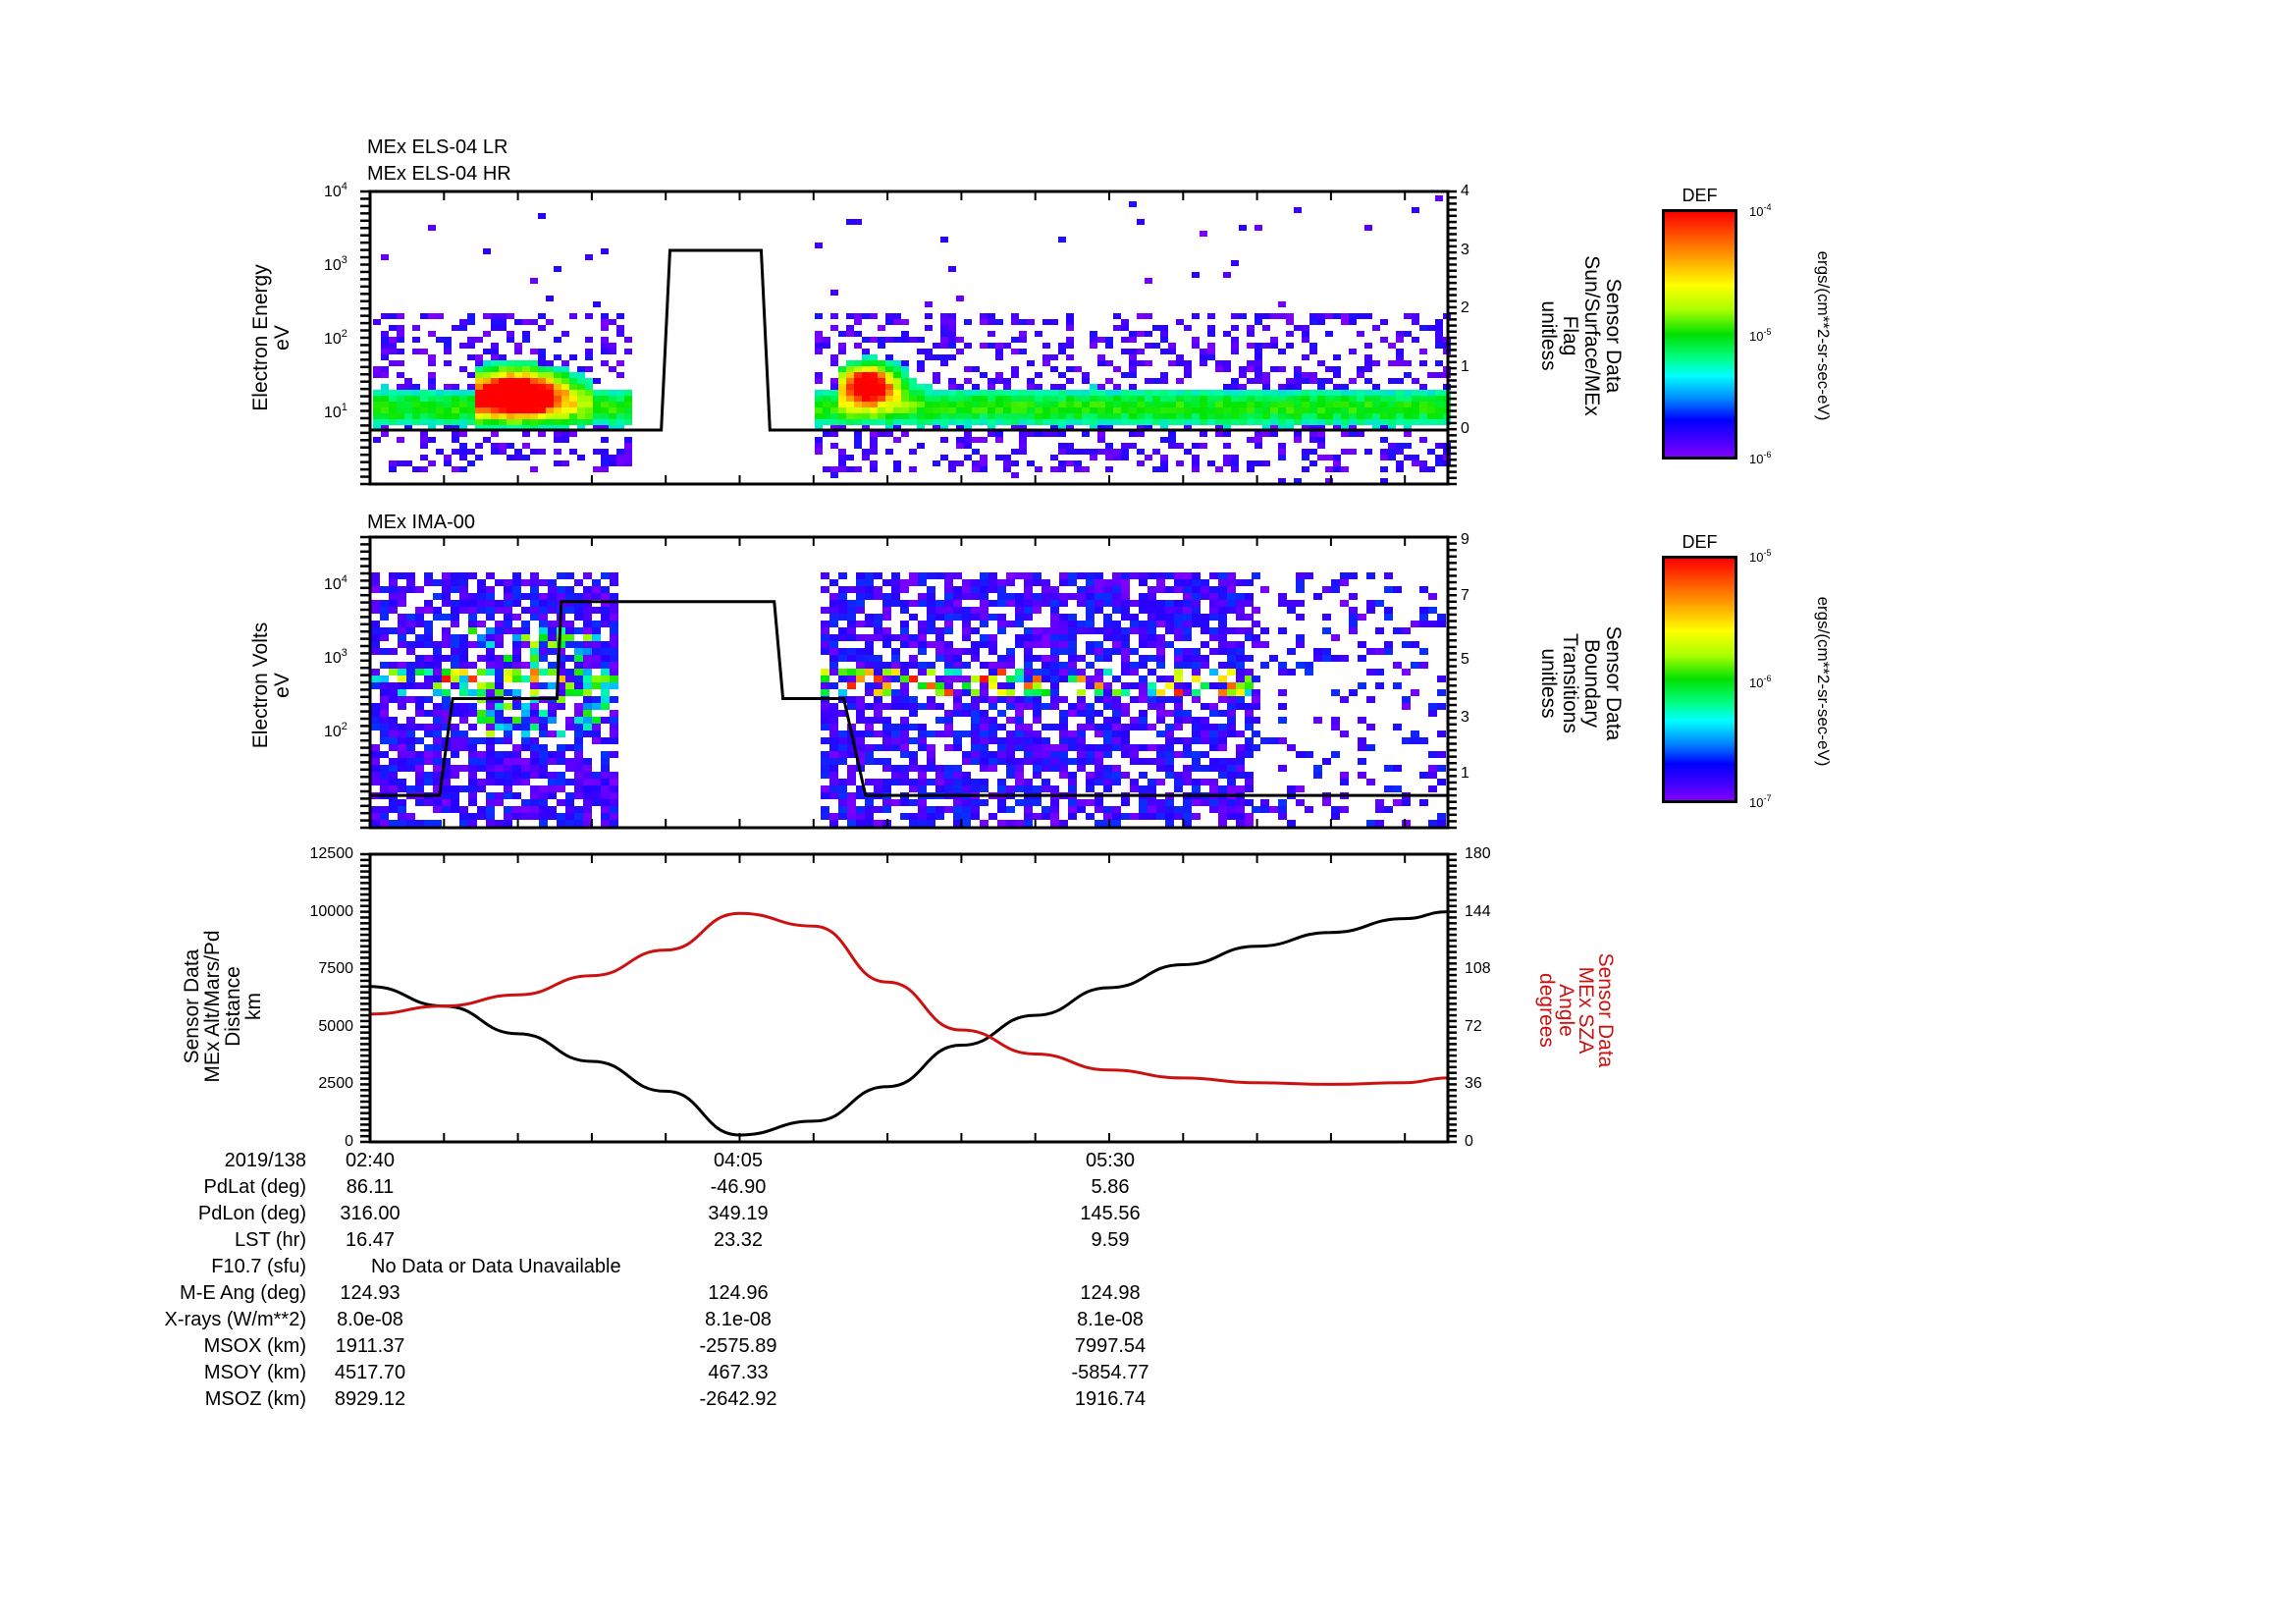 The height and width of the screenshot is (1623, 2296). What do you see at coordinates (331, 853) in the screenshot?
I see `orbit-ltick-12500: 12500` at bounding box center [331, 853].